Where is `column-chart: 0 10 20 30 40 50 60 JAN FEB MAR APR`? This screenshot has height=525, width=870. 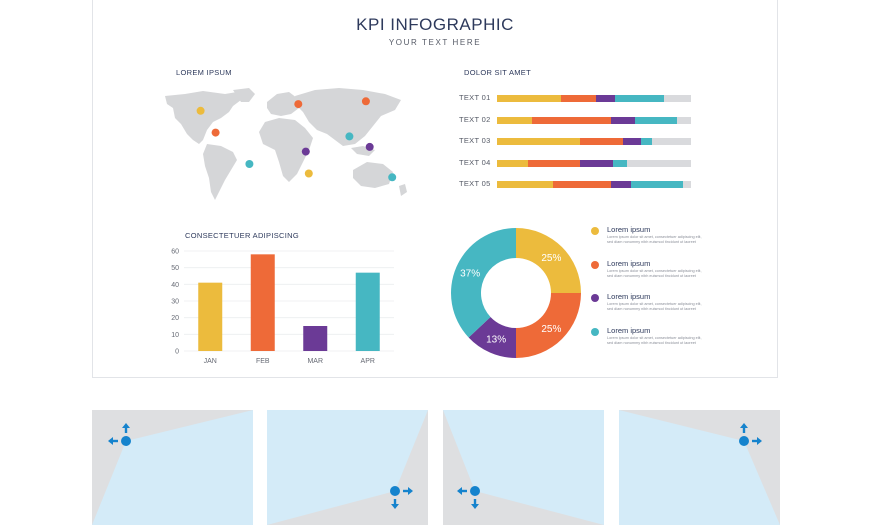
column-chart: 0 10 20 30 40 50 60 JAN FEB MAR APR is located at coordinates (282, 307).